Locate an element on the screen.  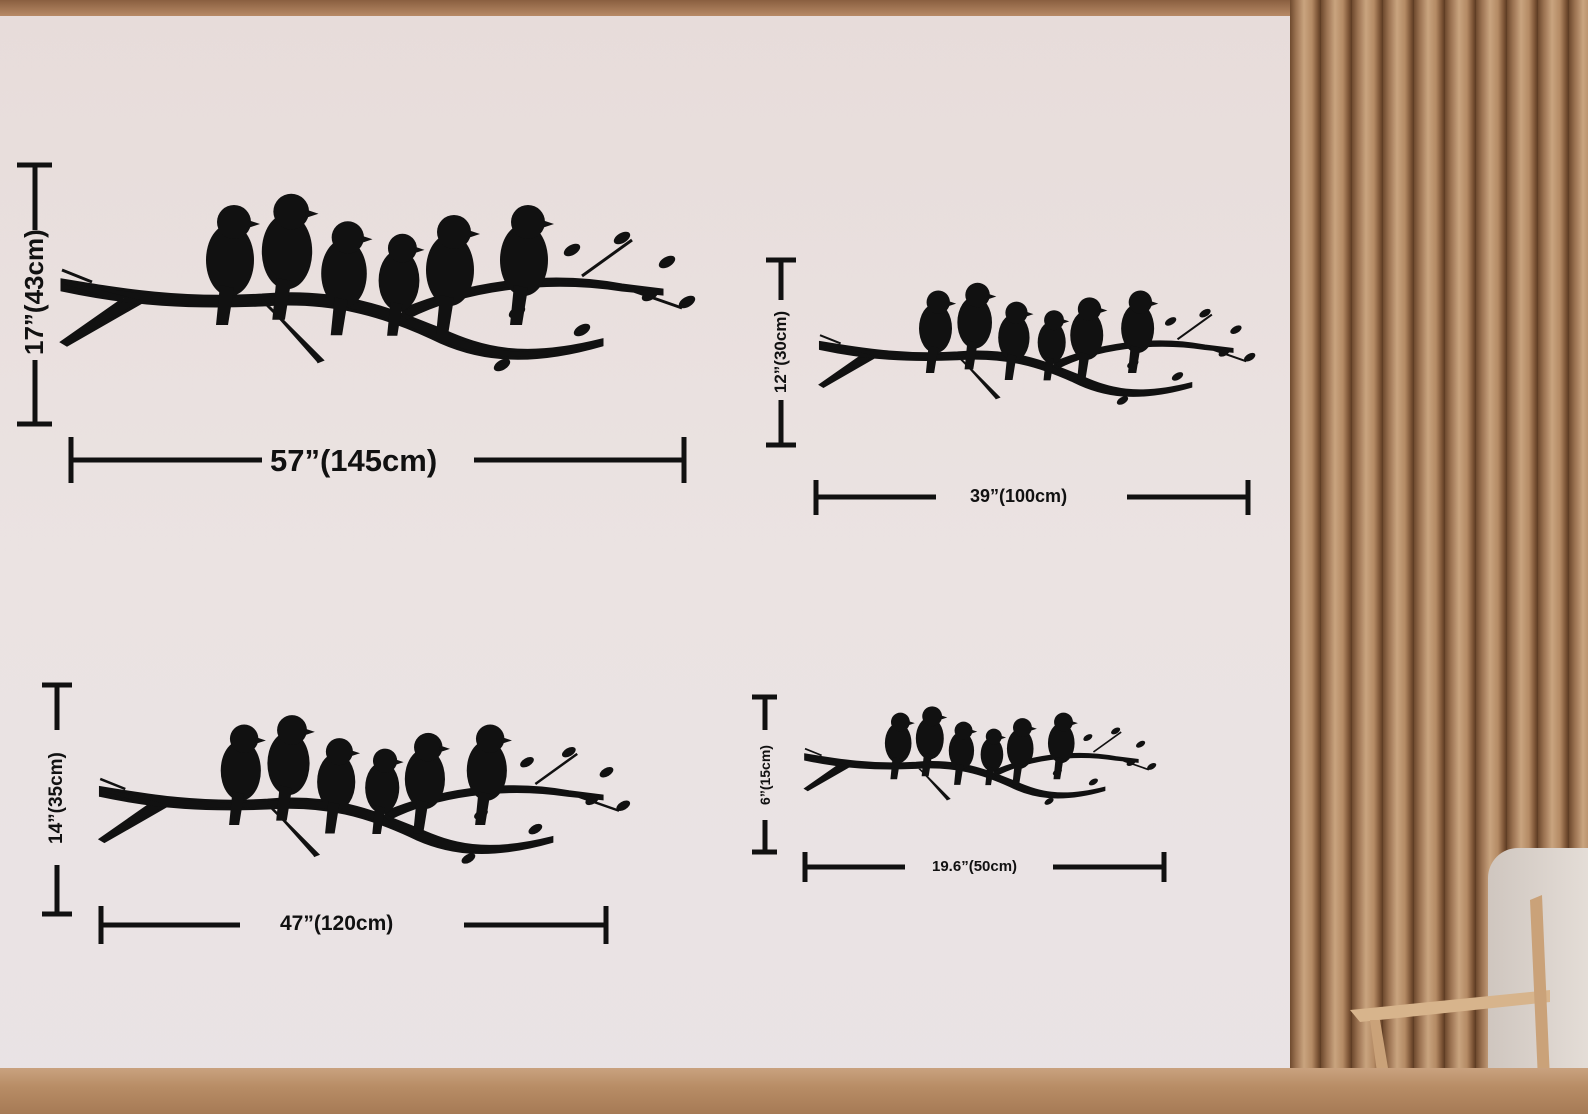
width-label-small: 19.6”(50cm) is located at coordinates (975, 866).